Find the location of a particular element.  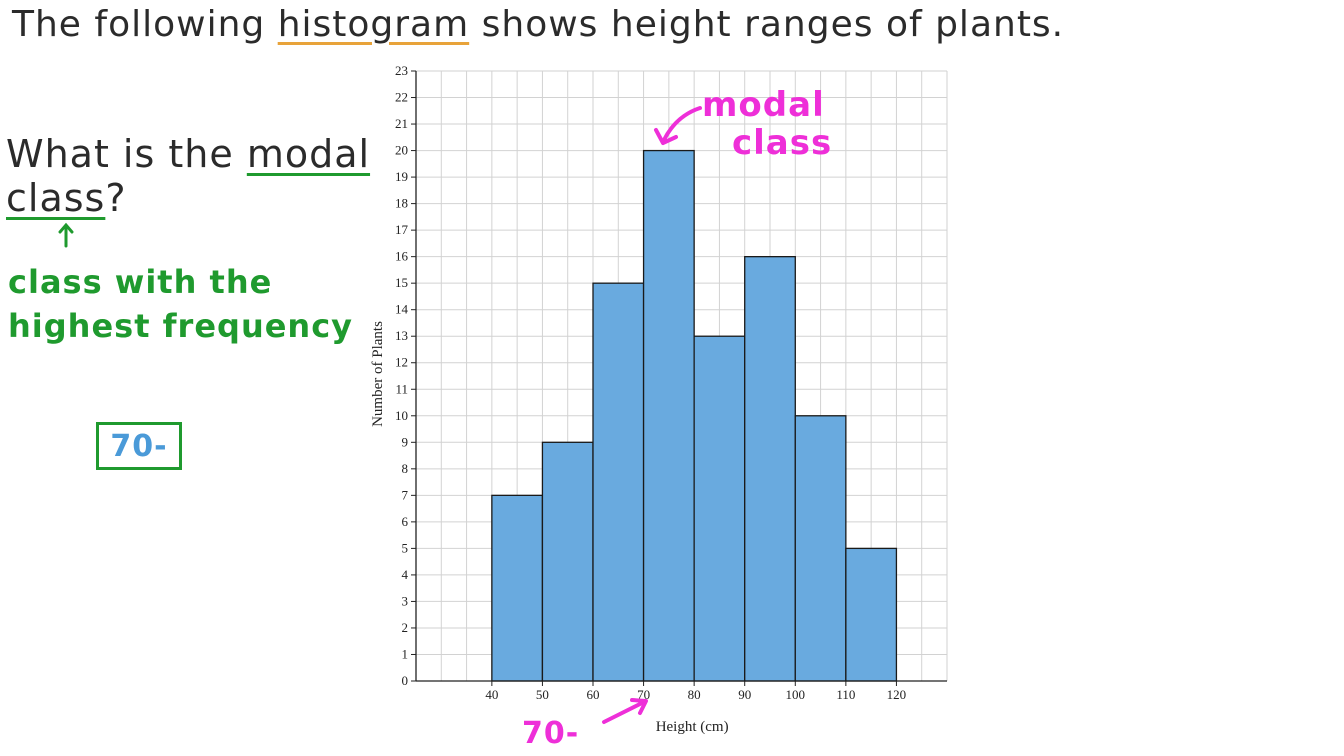

question-line-1: What is the modal is located at coordinates (188, 154).